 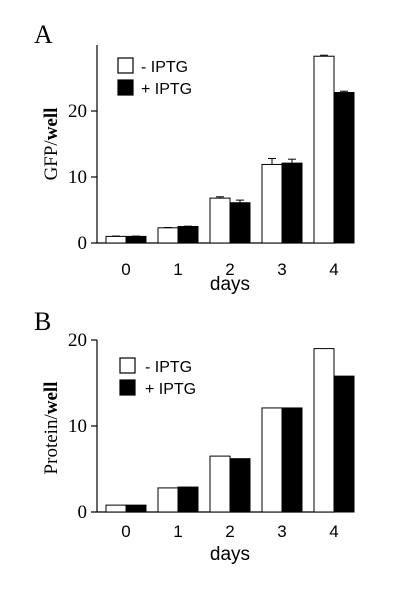 I want to click on y-axis-label: Protein/well, so click(x=51, y=428).